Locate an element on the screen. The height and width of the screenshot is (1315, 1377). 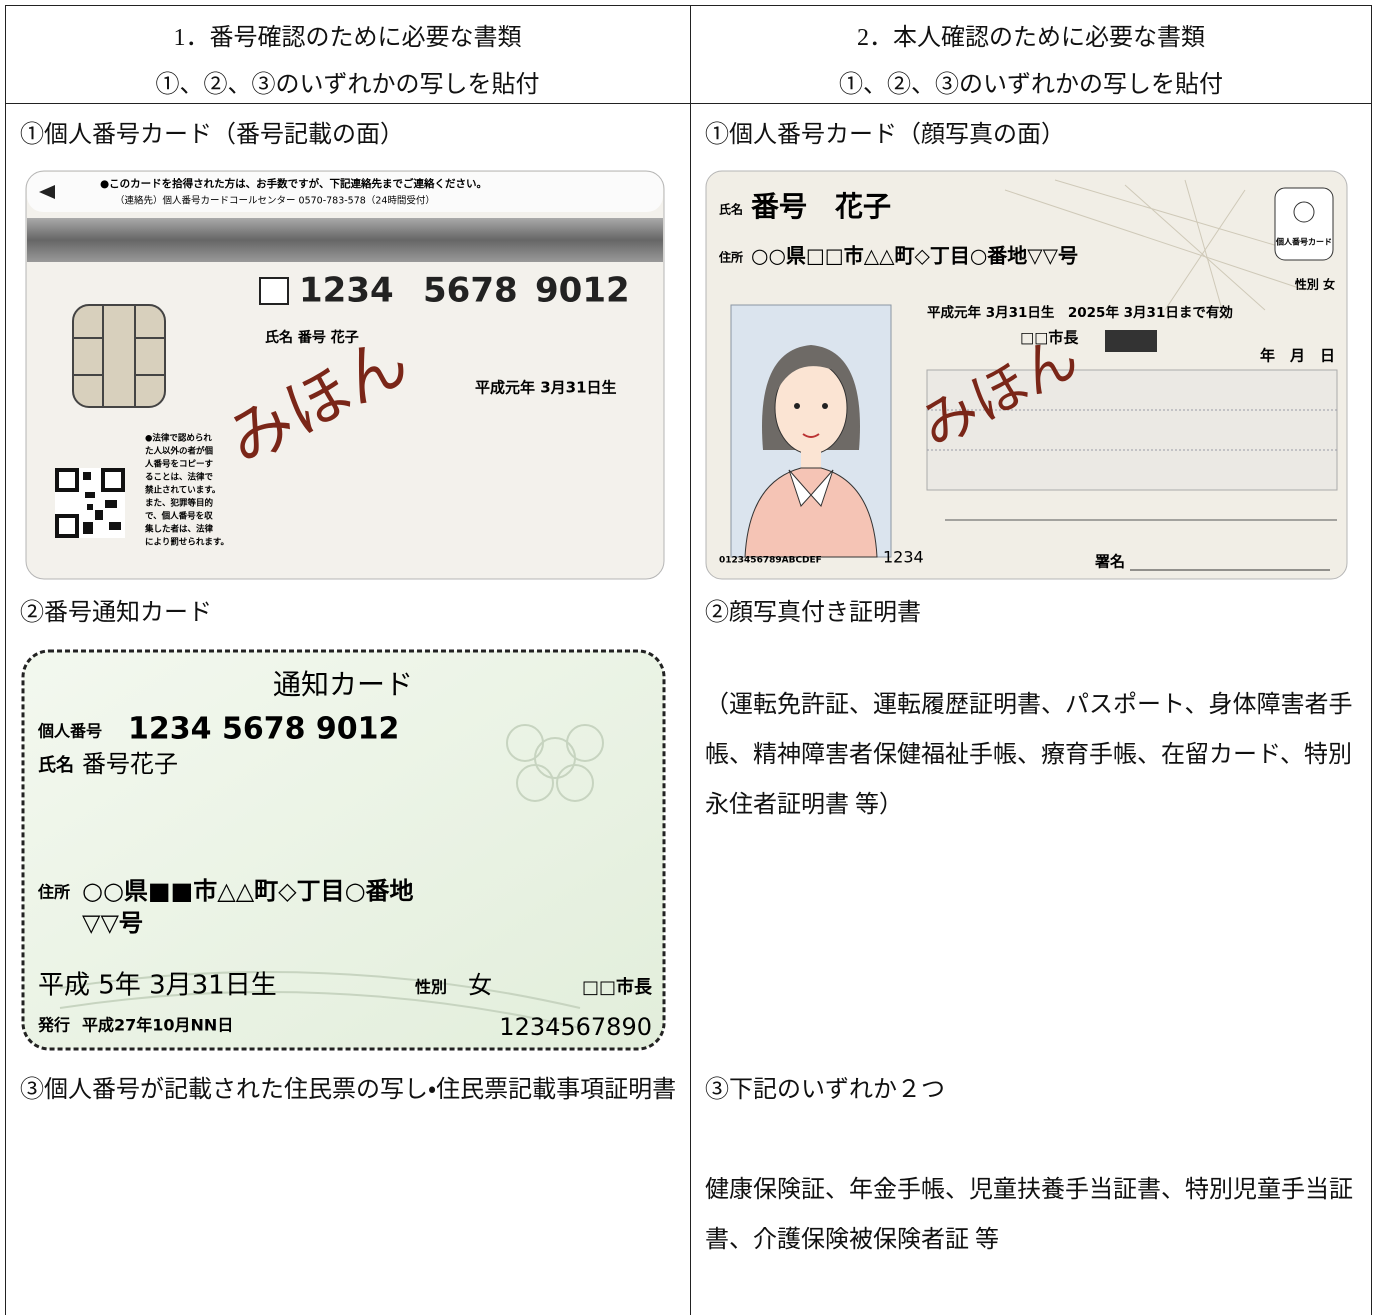
card-pin: 1234 is located at coordinates (903, 557).